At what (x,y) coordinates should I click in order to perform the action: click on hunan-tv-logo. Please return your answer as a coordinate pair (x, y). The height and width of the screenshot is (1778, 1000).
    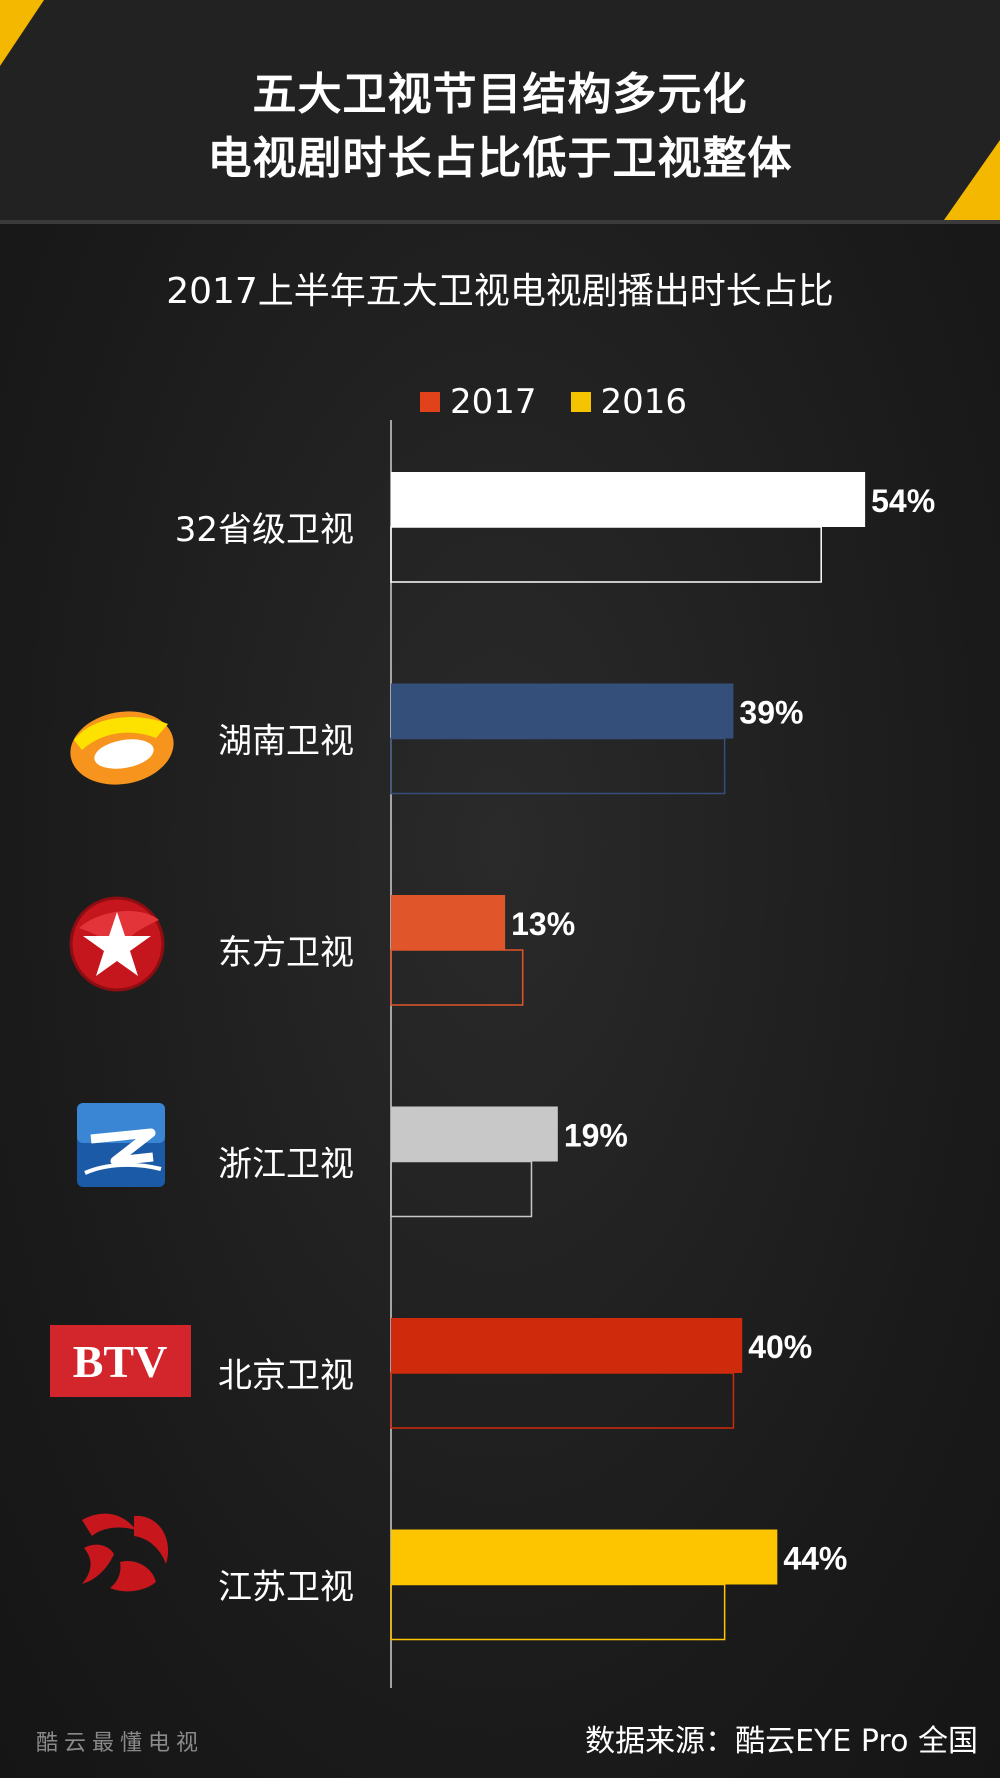
    Looking at the image, I should click on (122, 748).